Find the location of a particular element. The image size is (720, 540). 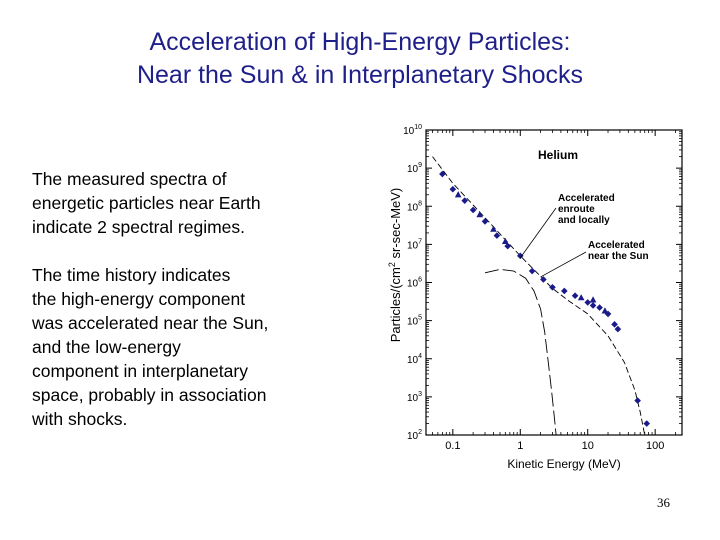

paragraph2-line: The time history indicates is located at coordinates (131, 275).